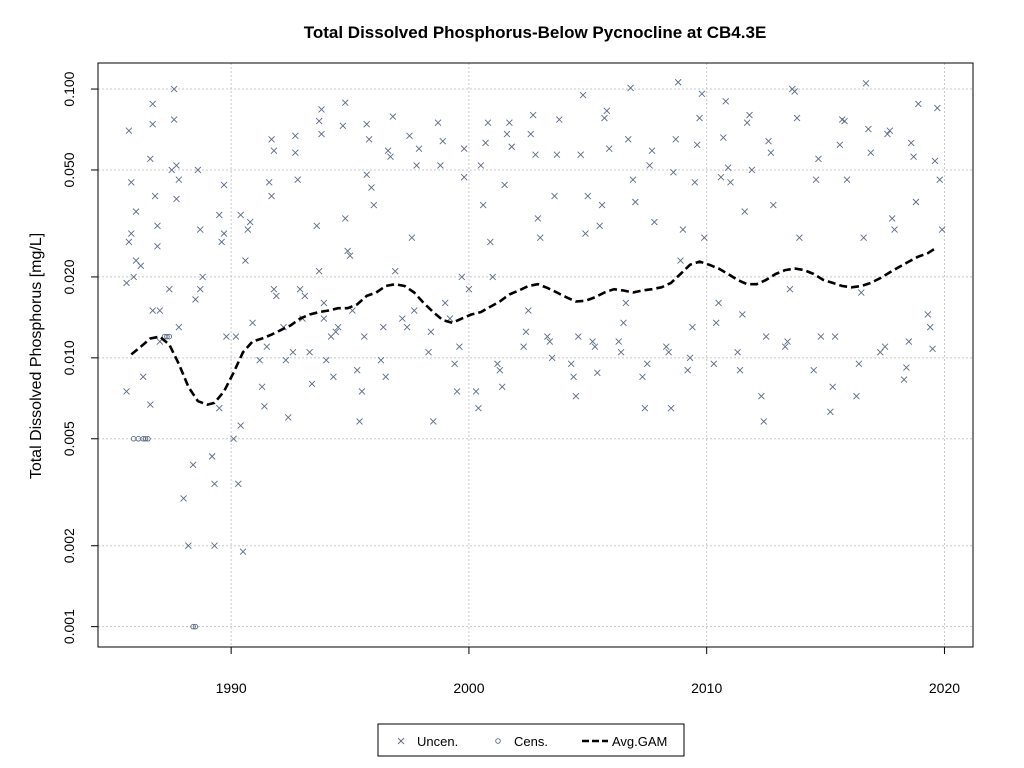  What do you see at coordinates (639, 741) in the screenshot?
I see `legend-label-avg-gam: Avg.GAM` at bounding box center [639, 741].